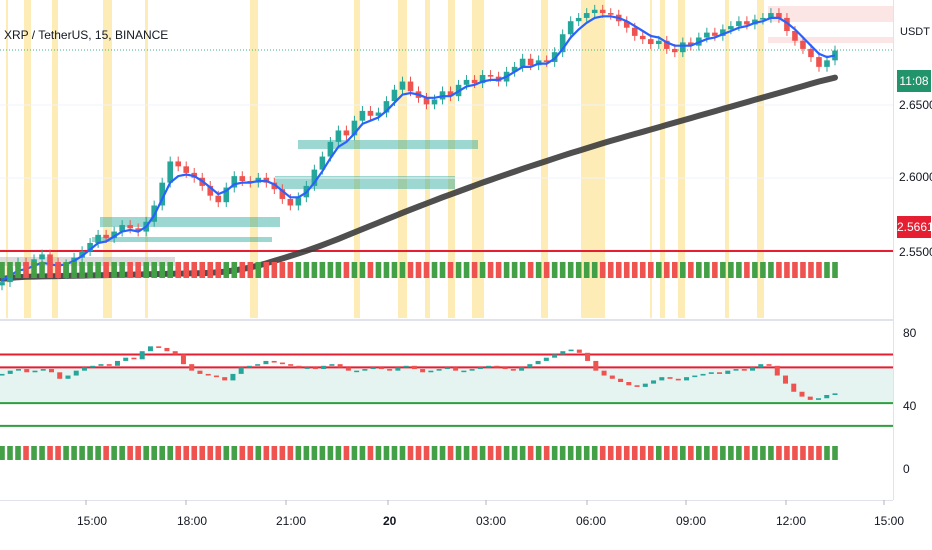 The width and height of the screenshot is (932, 550). Describe the element at coordinates (55, 159) in the screenshot. I see `session-highlight` at that location.